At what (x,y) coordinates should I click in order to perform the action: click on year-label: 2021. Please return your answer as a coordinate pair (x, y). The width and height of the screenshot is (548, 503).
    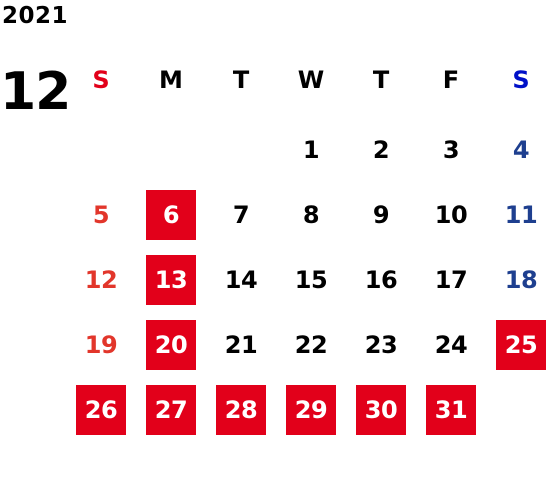
    Looking at the image, I should click on (35, 16).